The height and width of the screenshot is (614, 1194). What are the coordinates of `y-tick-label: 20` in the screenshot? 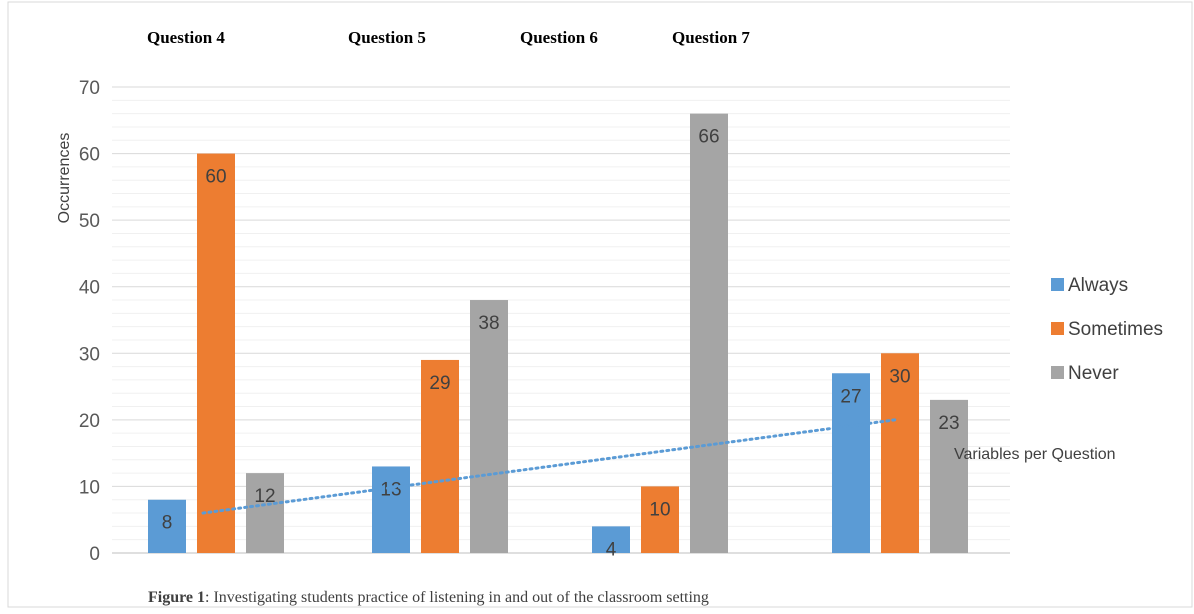 It's located at (89, 421).